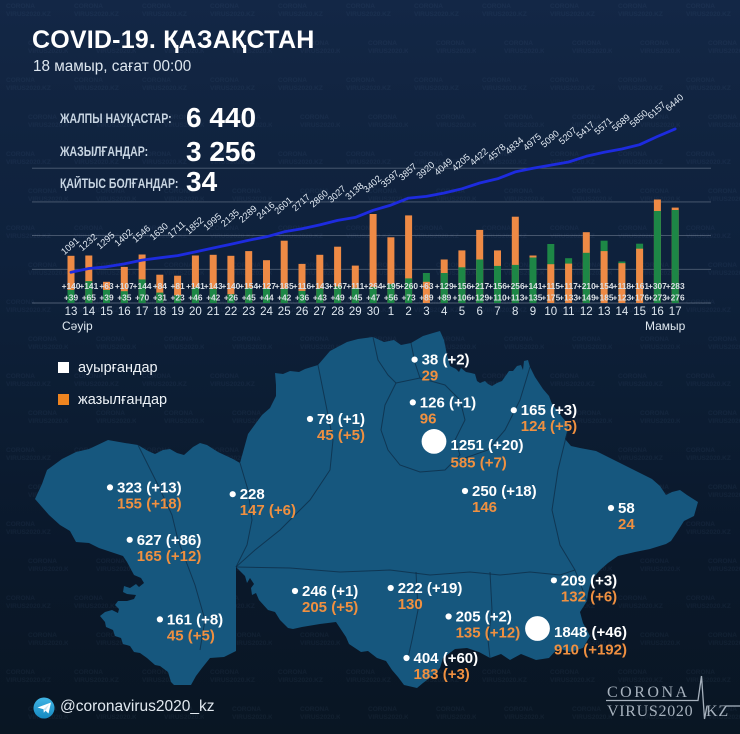  Describe the element at coordinates (487, 445) in the screenshot. I see `svg-text: 1251 (+20)` at that location.